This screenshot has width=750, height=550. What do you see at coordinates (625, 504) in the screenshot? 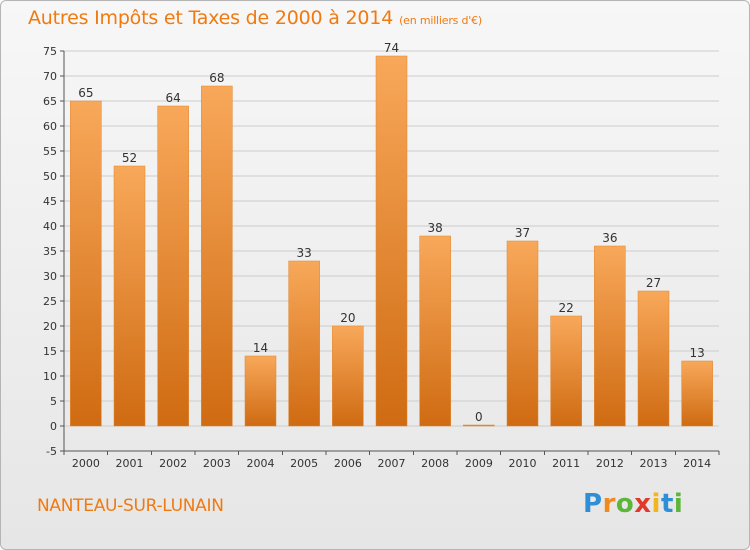
I see `logo-letter: o` at bounding box center [625, 504].